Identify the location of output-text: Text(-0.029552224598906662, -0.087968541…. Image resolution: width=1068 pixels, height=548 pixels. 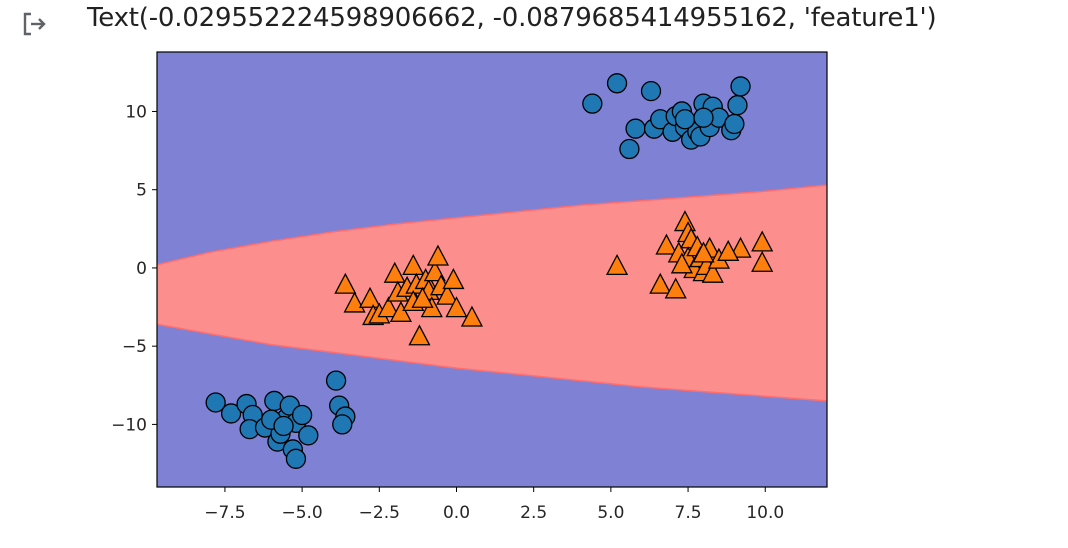
(512, 18).